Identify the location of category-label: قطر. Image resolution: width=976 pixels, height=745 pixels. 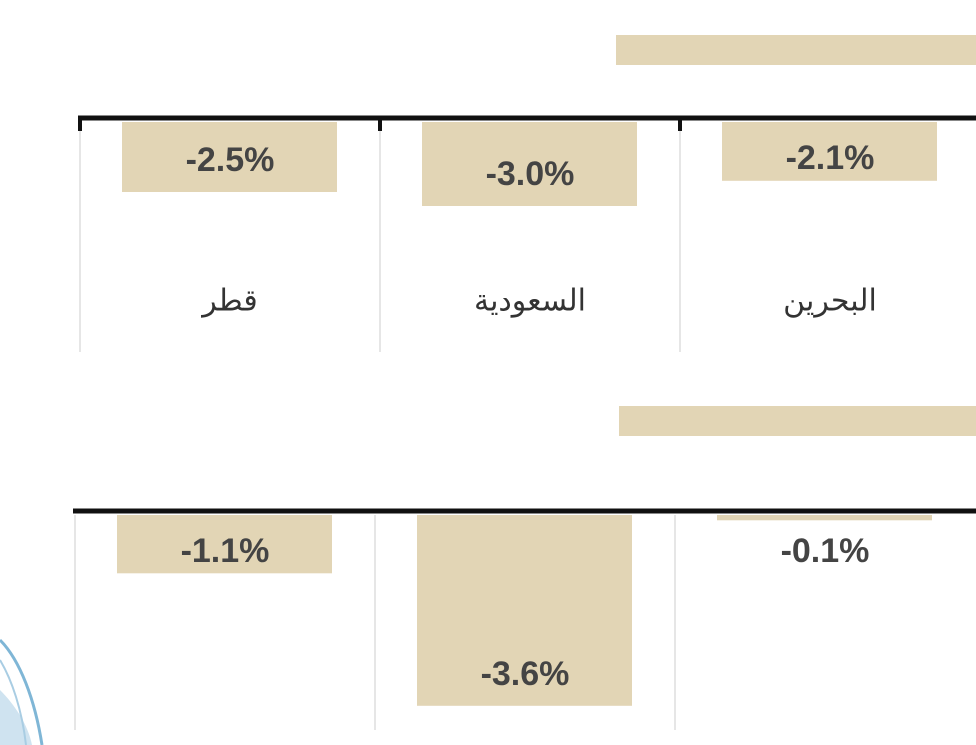
(229, 301).